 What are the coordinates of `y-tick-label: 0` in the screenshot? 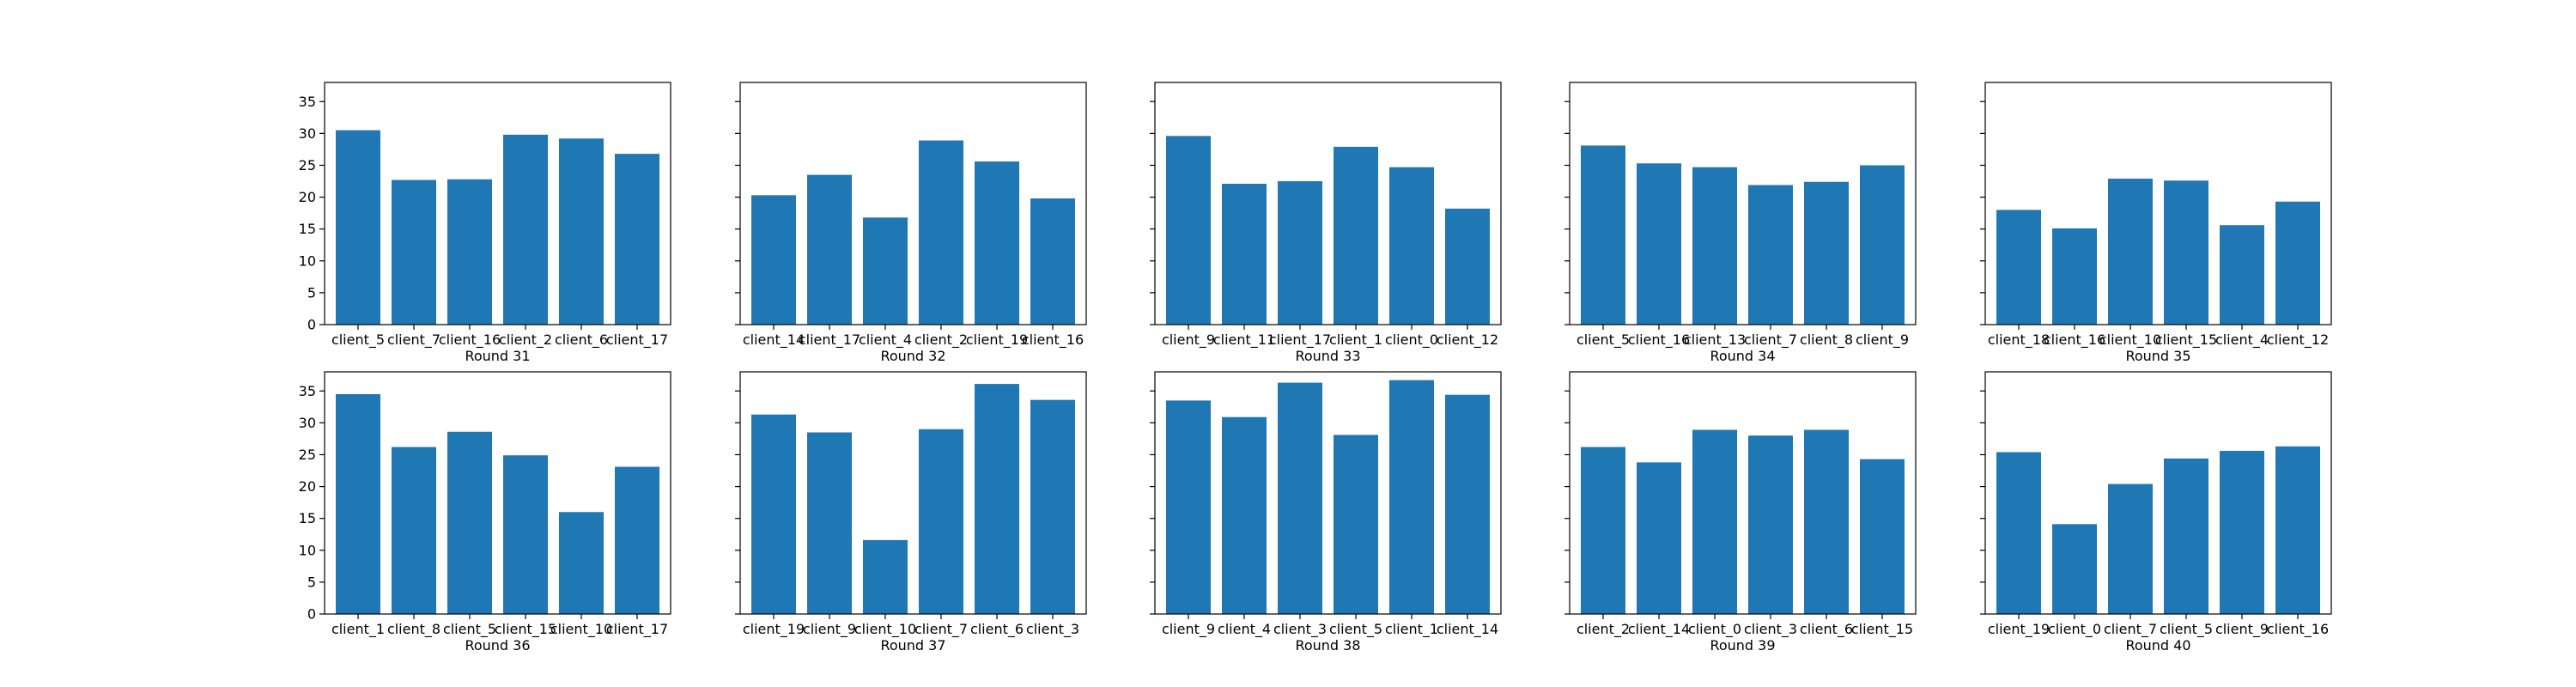 It's located at (312, 325).